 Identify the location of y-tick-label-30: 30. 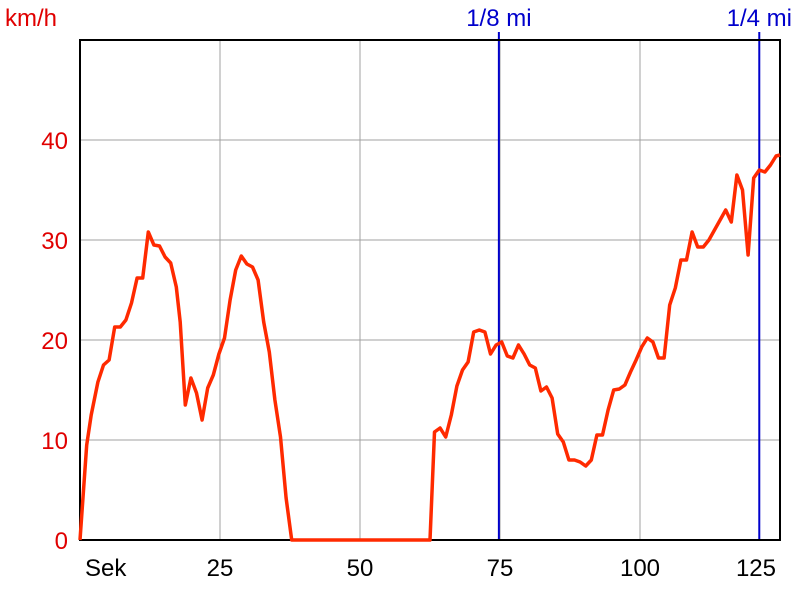
(54, 241).